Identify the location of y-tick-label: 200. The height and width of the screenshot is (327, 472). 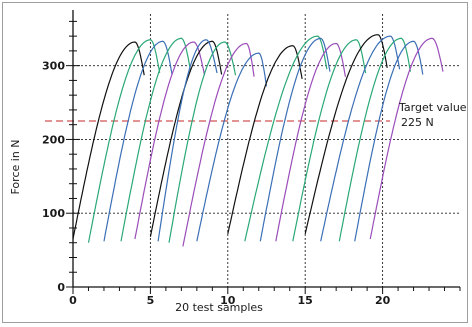
(53, 139).